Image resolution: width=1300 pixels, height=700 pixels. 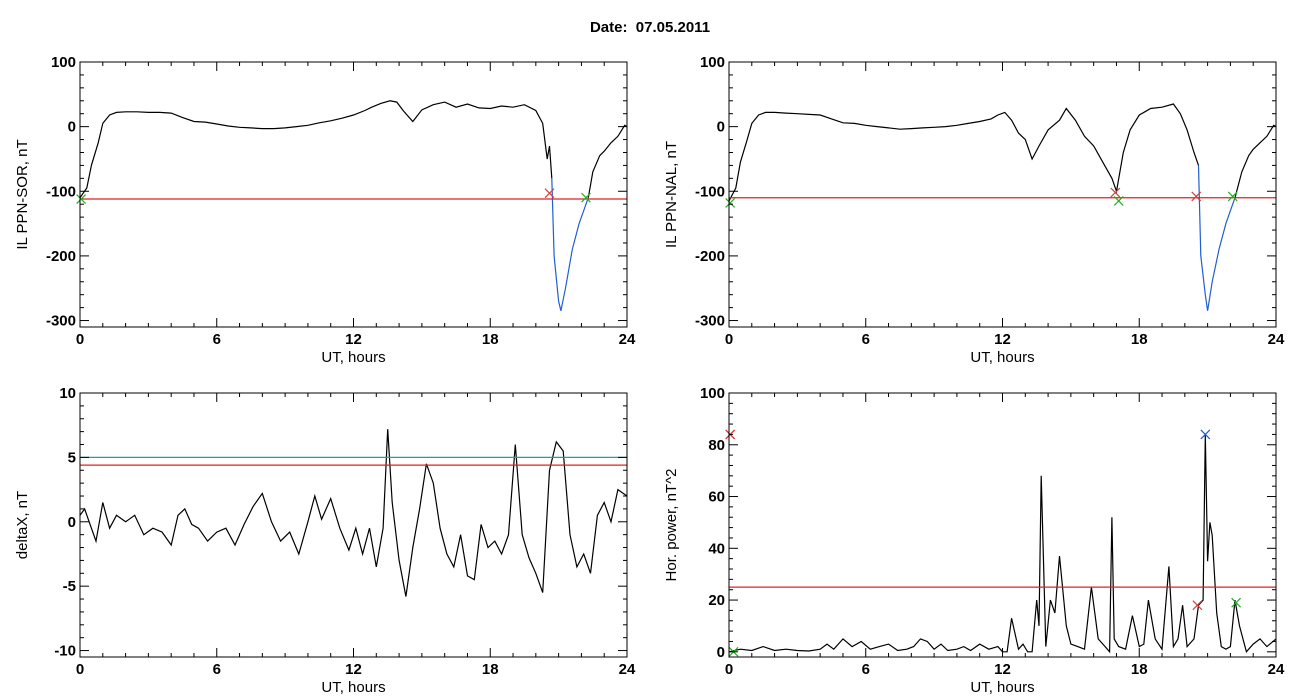 I want to click on y-tick-label: -10, so click(x=65, y=651).